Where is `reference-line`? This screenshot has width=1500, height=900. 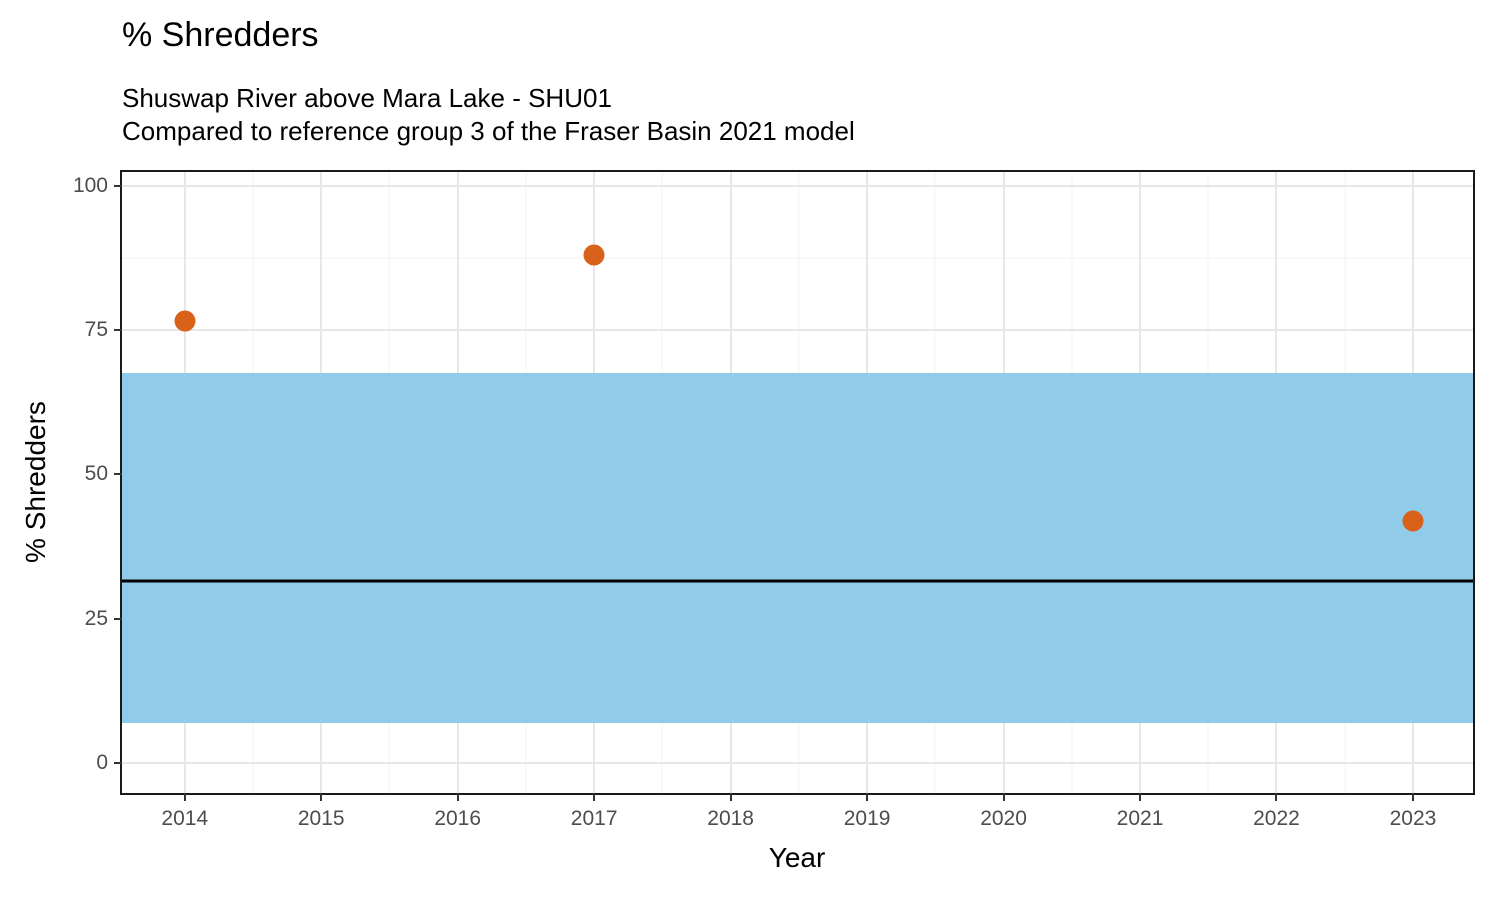
reference-line is located at coordinates (797, 581).